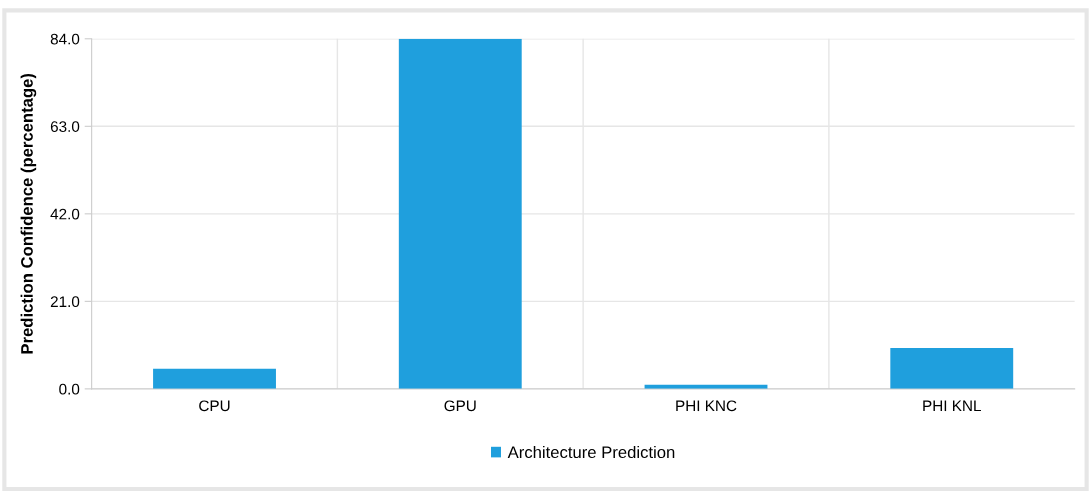 The width and height of the screenshot is (1091, 491). Describe the element at coordinates (28, 213) in the screenshot. I see `y-axis-title: Prediction Confidence (percentage)` at that location.